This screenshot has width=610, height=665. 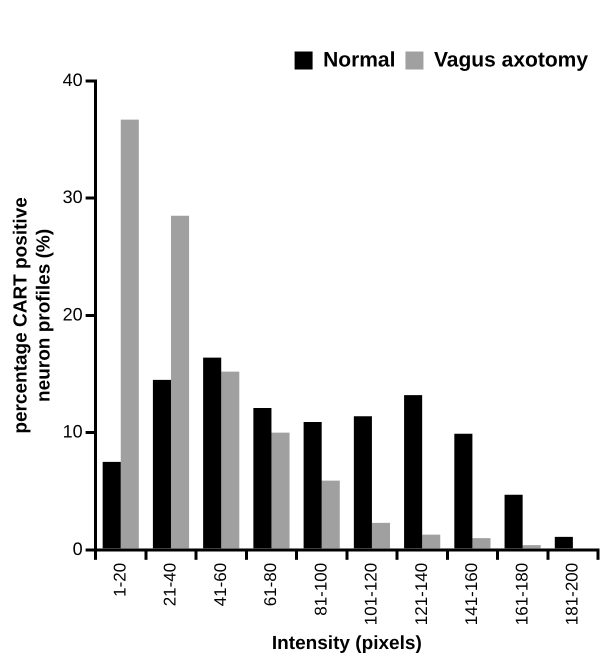 What do you see at coordinates (170, 584) in the screenshot?
I see `x-tick-label: 21-40` at bounding box center [170, 584].